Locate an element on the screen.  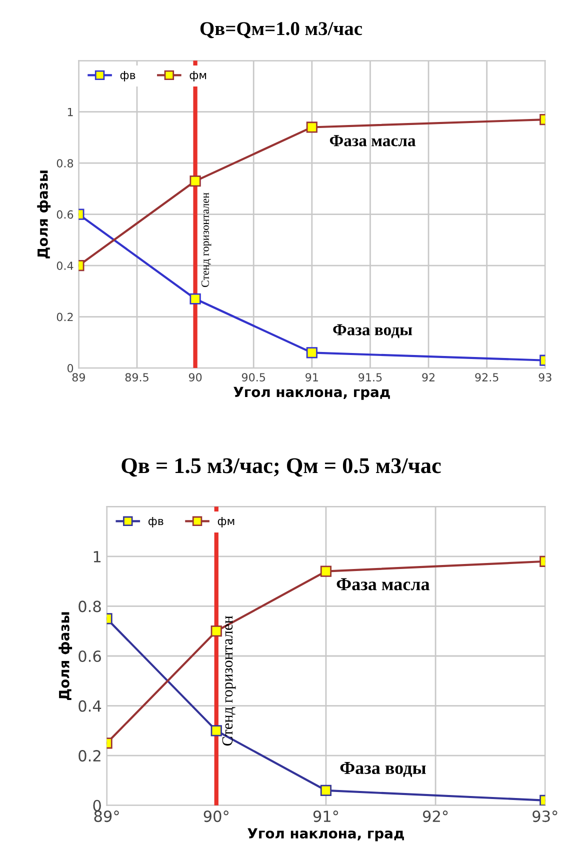
x-tick-label: 92° is located at coordinates (435, 816).